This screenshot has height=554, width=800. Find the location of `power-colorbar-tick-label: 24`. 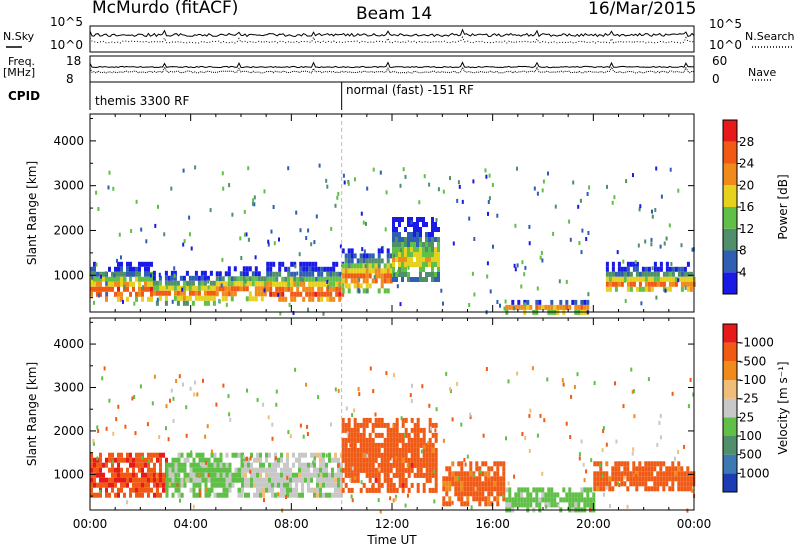

power-colorbar-tick-label: 24 is located at coordinates (746, 164).